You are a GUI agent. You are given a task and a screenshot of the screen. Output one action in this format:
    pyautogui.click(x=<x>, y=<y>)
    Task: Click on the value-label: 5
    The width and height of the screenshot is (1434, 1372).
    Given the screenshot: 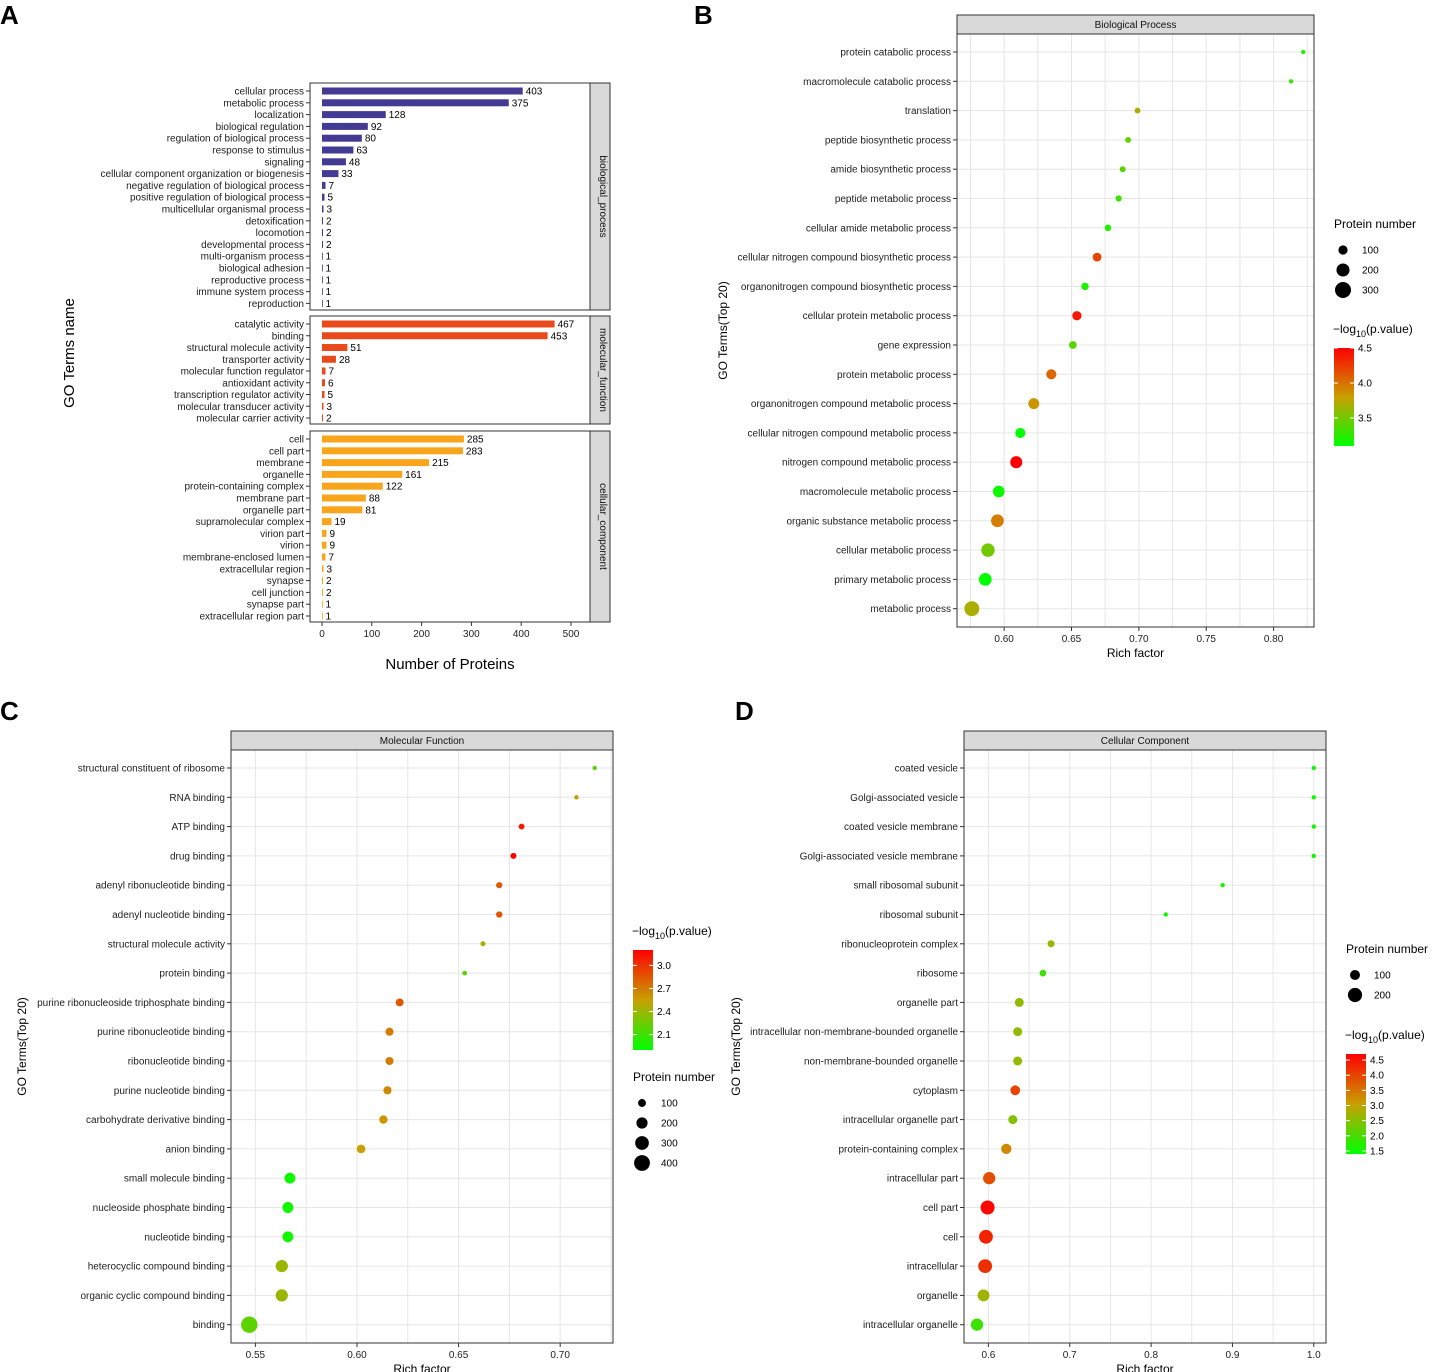 What is the action you would take?
    pyautogui.click(x=330, y=395)
    